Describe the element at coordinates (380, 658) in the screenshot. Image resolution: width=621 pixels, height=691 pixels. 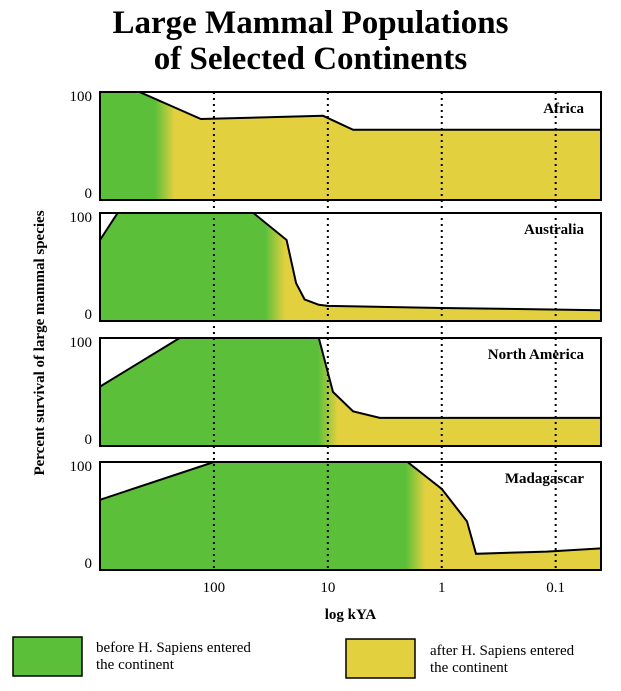
I see `legend-swatch-after` at that location.